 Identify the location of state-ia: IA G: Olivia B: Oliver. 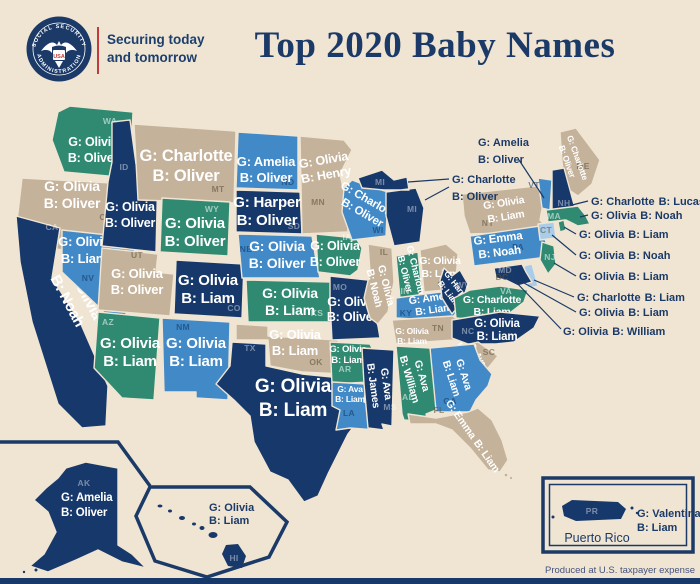
(336, 254).